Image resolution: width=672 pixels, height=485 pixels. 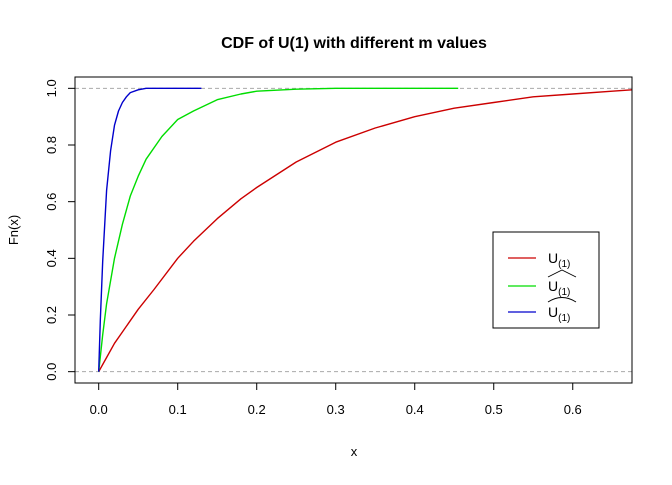 I want to click on legend: U(1) U(1) U(1), so click(x=546, y=280).